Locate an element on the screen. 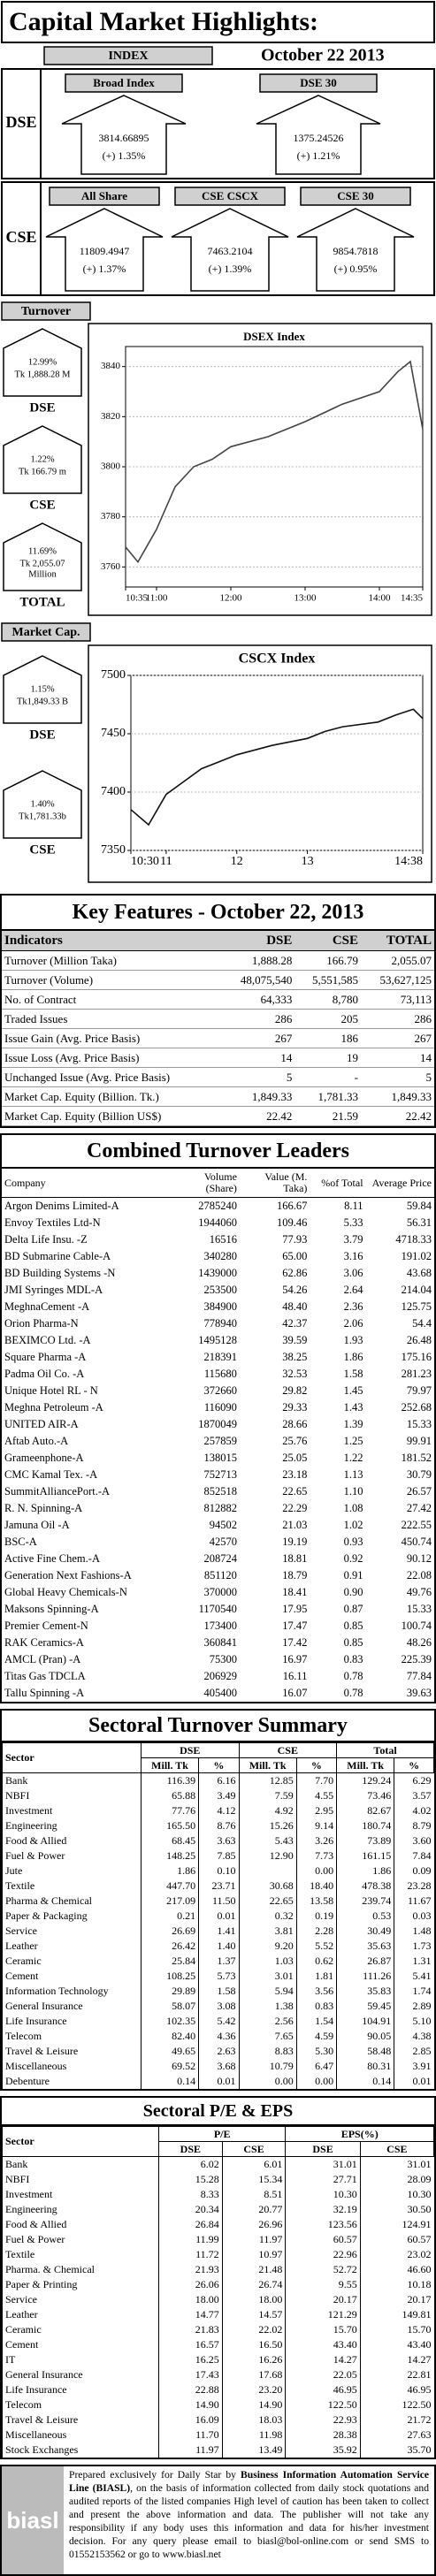 The width and height of the screenshot is (436, 2576). table-row: AMCL (Pran) -A 75300 16.97 0.83 225.39 is located at coordinates (218, 1659).